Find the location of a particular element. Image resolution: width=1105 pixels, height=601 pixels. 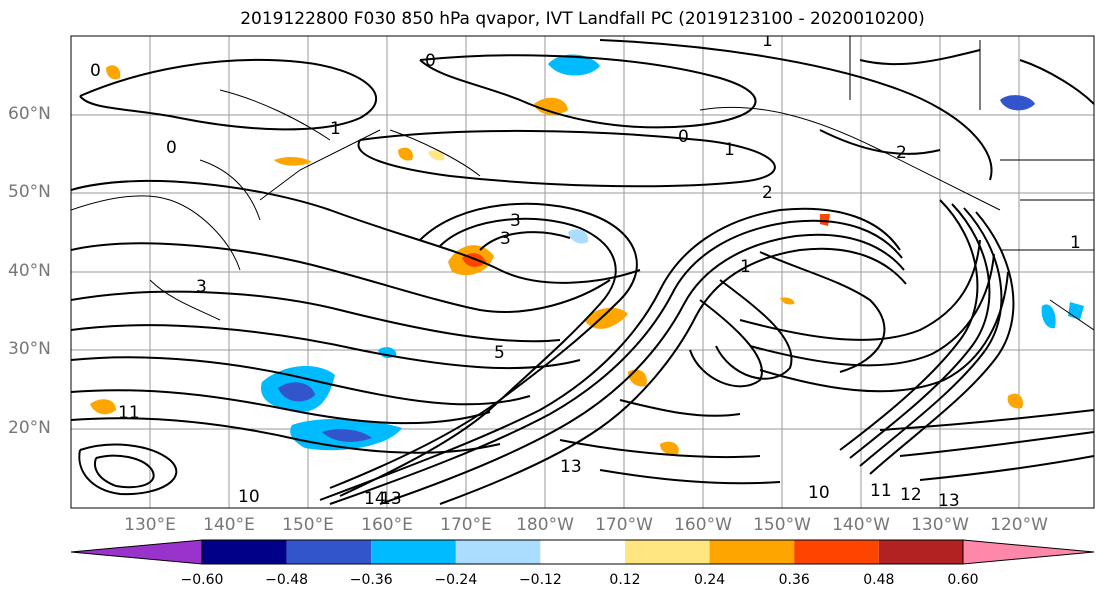

lon-label: 120°W is located at coordinates (1019, 525).